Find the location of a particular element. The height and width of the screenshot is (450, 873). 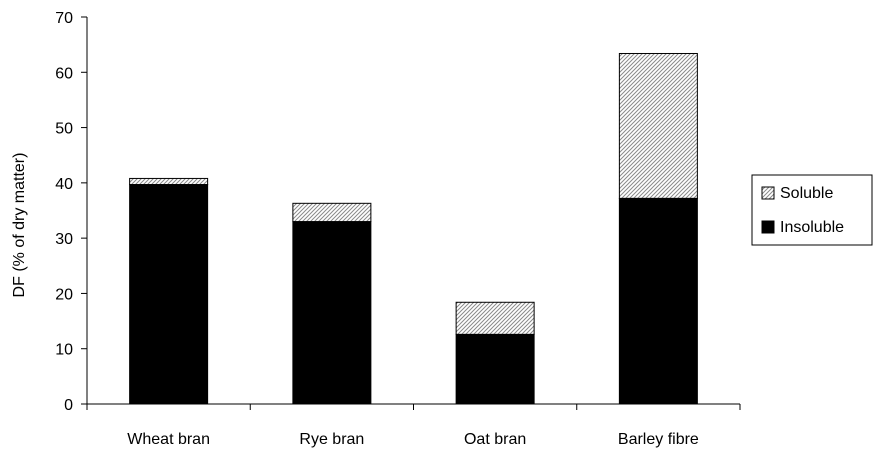

x-tick-label-rye-bran: Rye bran is located at coordinates (331, 439).